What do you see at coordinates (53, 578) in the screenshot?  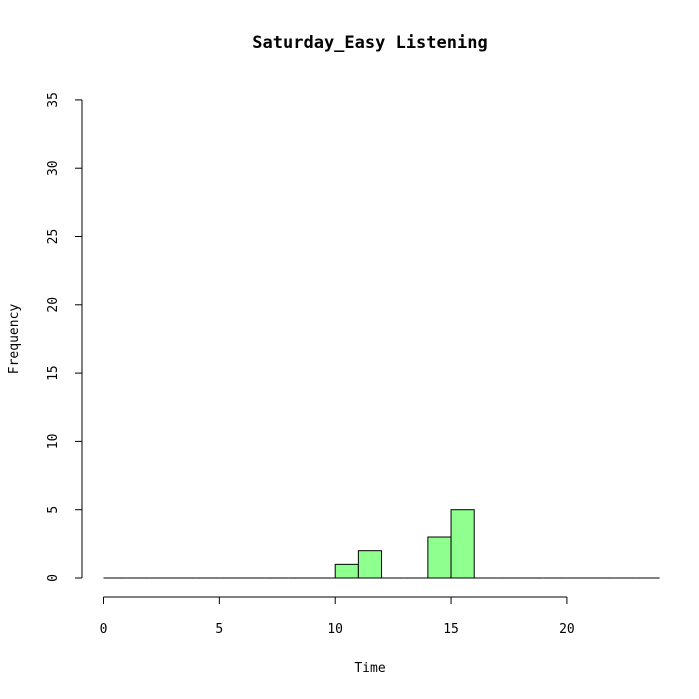 I see `y-tick-label: 0` at bounding box center [53, 578].